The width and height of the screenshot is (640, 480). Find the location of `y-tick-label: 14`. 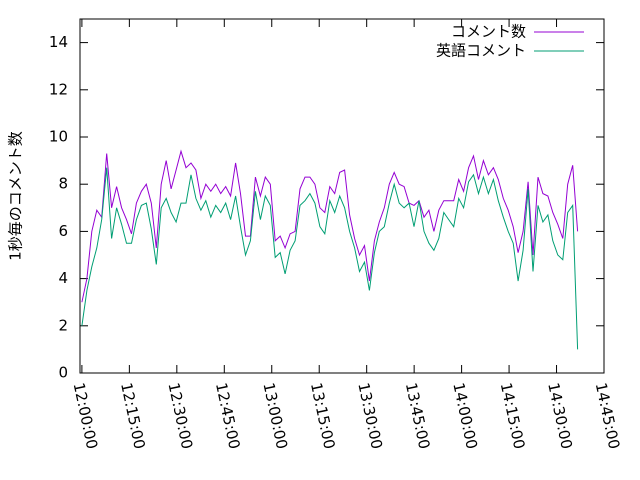

y-tick-label: 14 is located at coordinates (58, 42).